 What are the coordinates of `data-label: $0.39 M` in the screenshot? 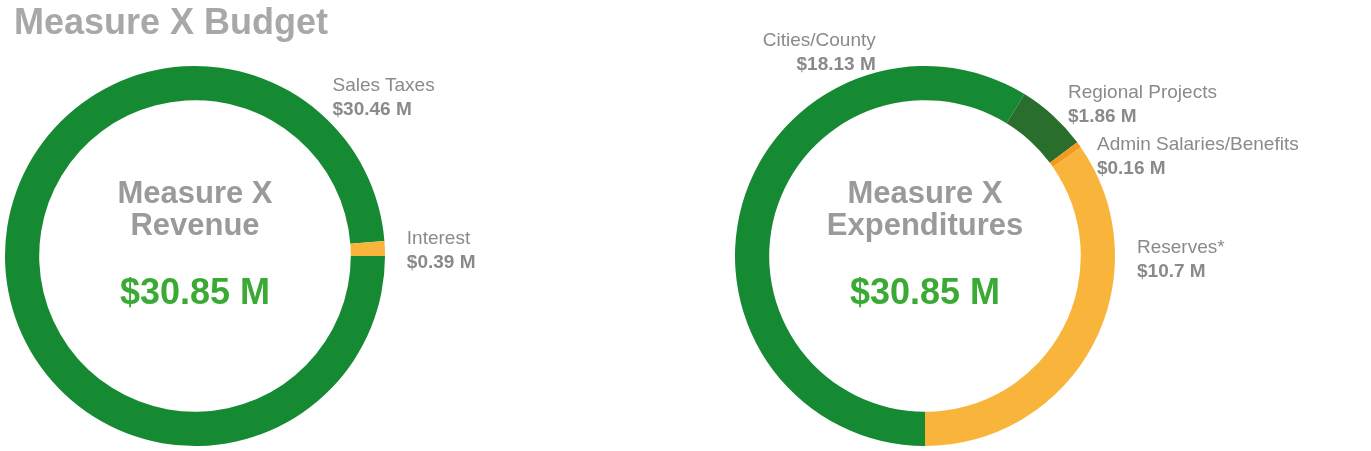 It's located at (441, 261).